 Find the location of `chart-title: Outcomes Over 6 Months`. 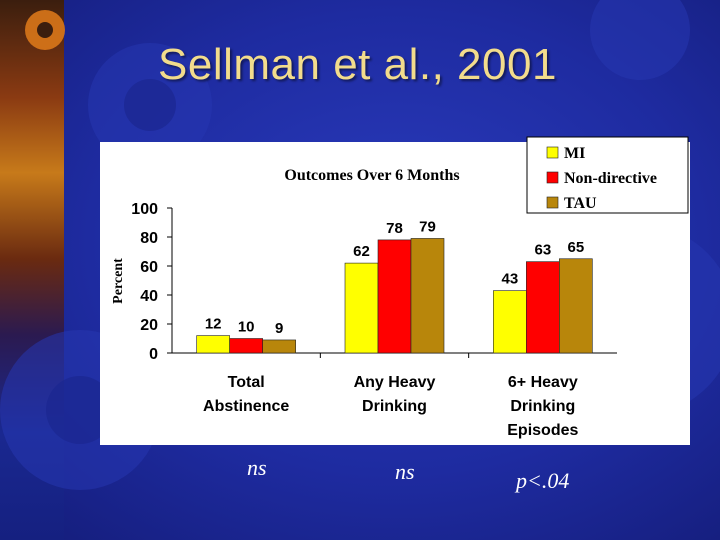

chart-title: Outcomes Over 6 Months is located at coordinates (371, 175).